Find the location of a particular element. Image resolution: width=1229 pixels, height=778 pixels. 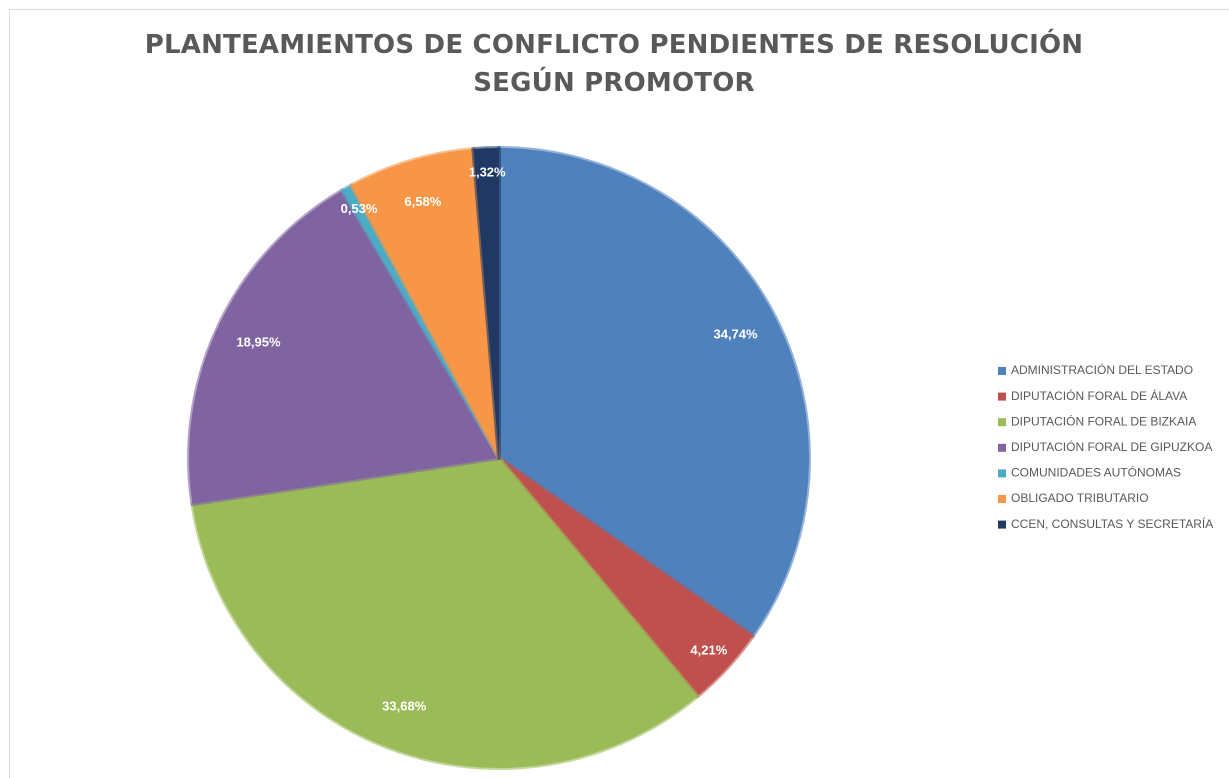

data-label: 6,58% is located at coordinates (422, 201).